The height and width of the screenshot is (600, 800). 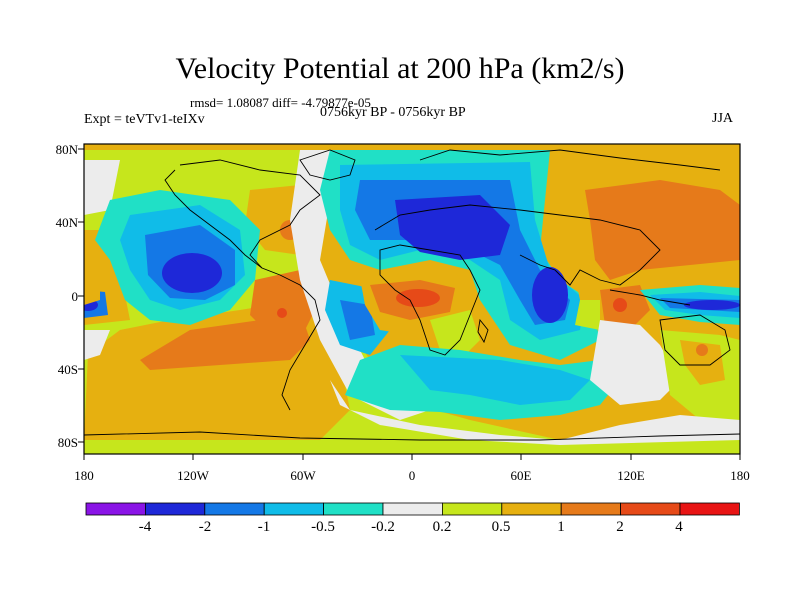 What do you see at coordinates (303, 475) in the screenshot?
I see `x-tick-label: 60W` at bounding box center [303, 475].